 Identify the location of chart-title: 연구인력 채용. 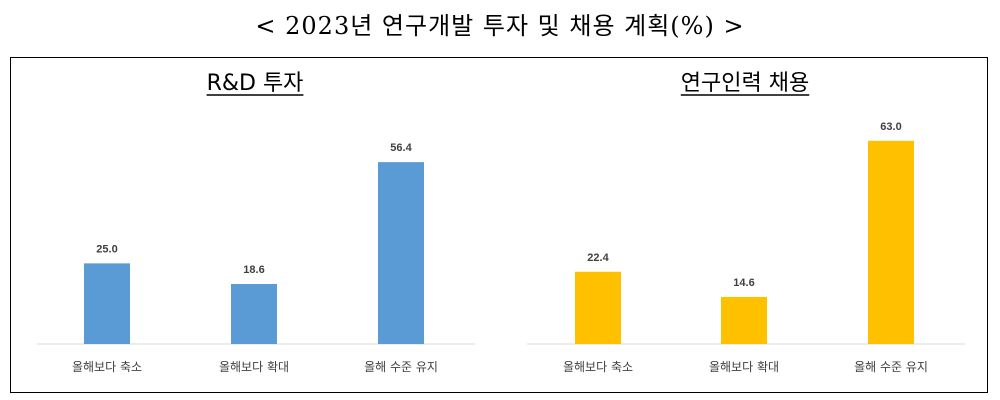
(745, 83).